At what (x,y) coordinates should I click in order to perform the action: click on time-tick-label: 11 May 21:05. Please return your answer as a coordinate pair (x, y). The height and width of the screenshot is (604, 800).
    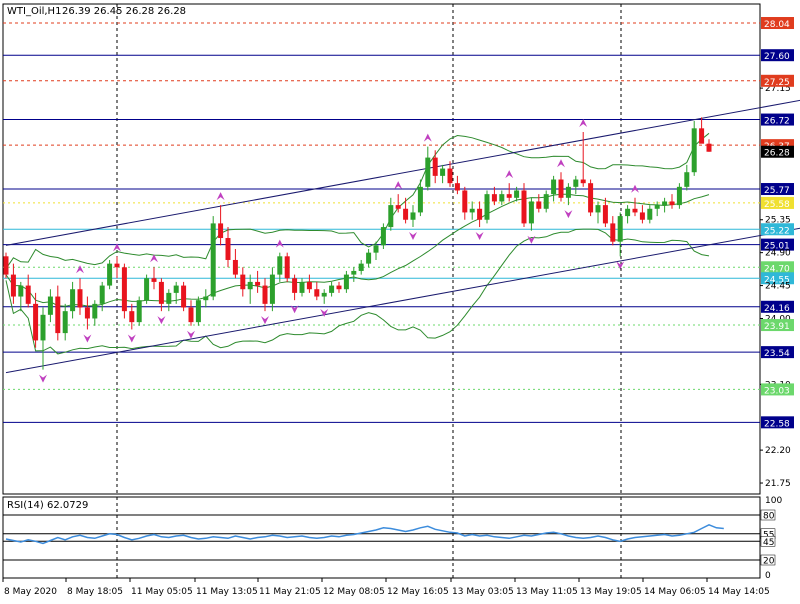
    Looking at the image, I should click on (290, 592).